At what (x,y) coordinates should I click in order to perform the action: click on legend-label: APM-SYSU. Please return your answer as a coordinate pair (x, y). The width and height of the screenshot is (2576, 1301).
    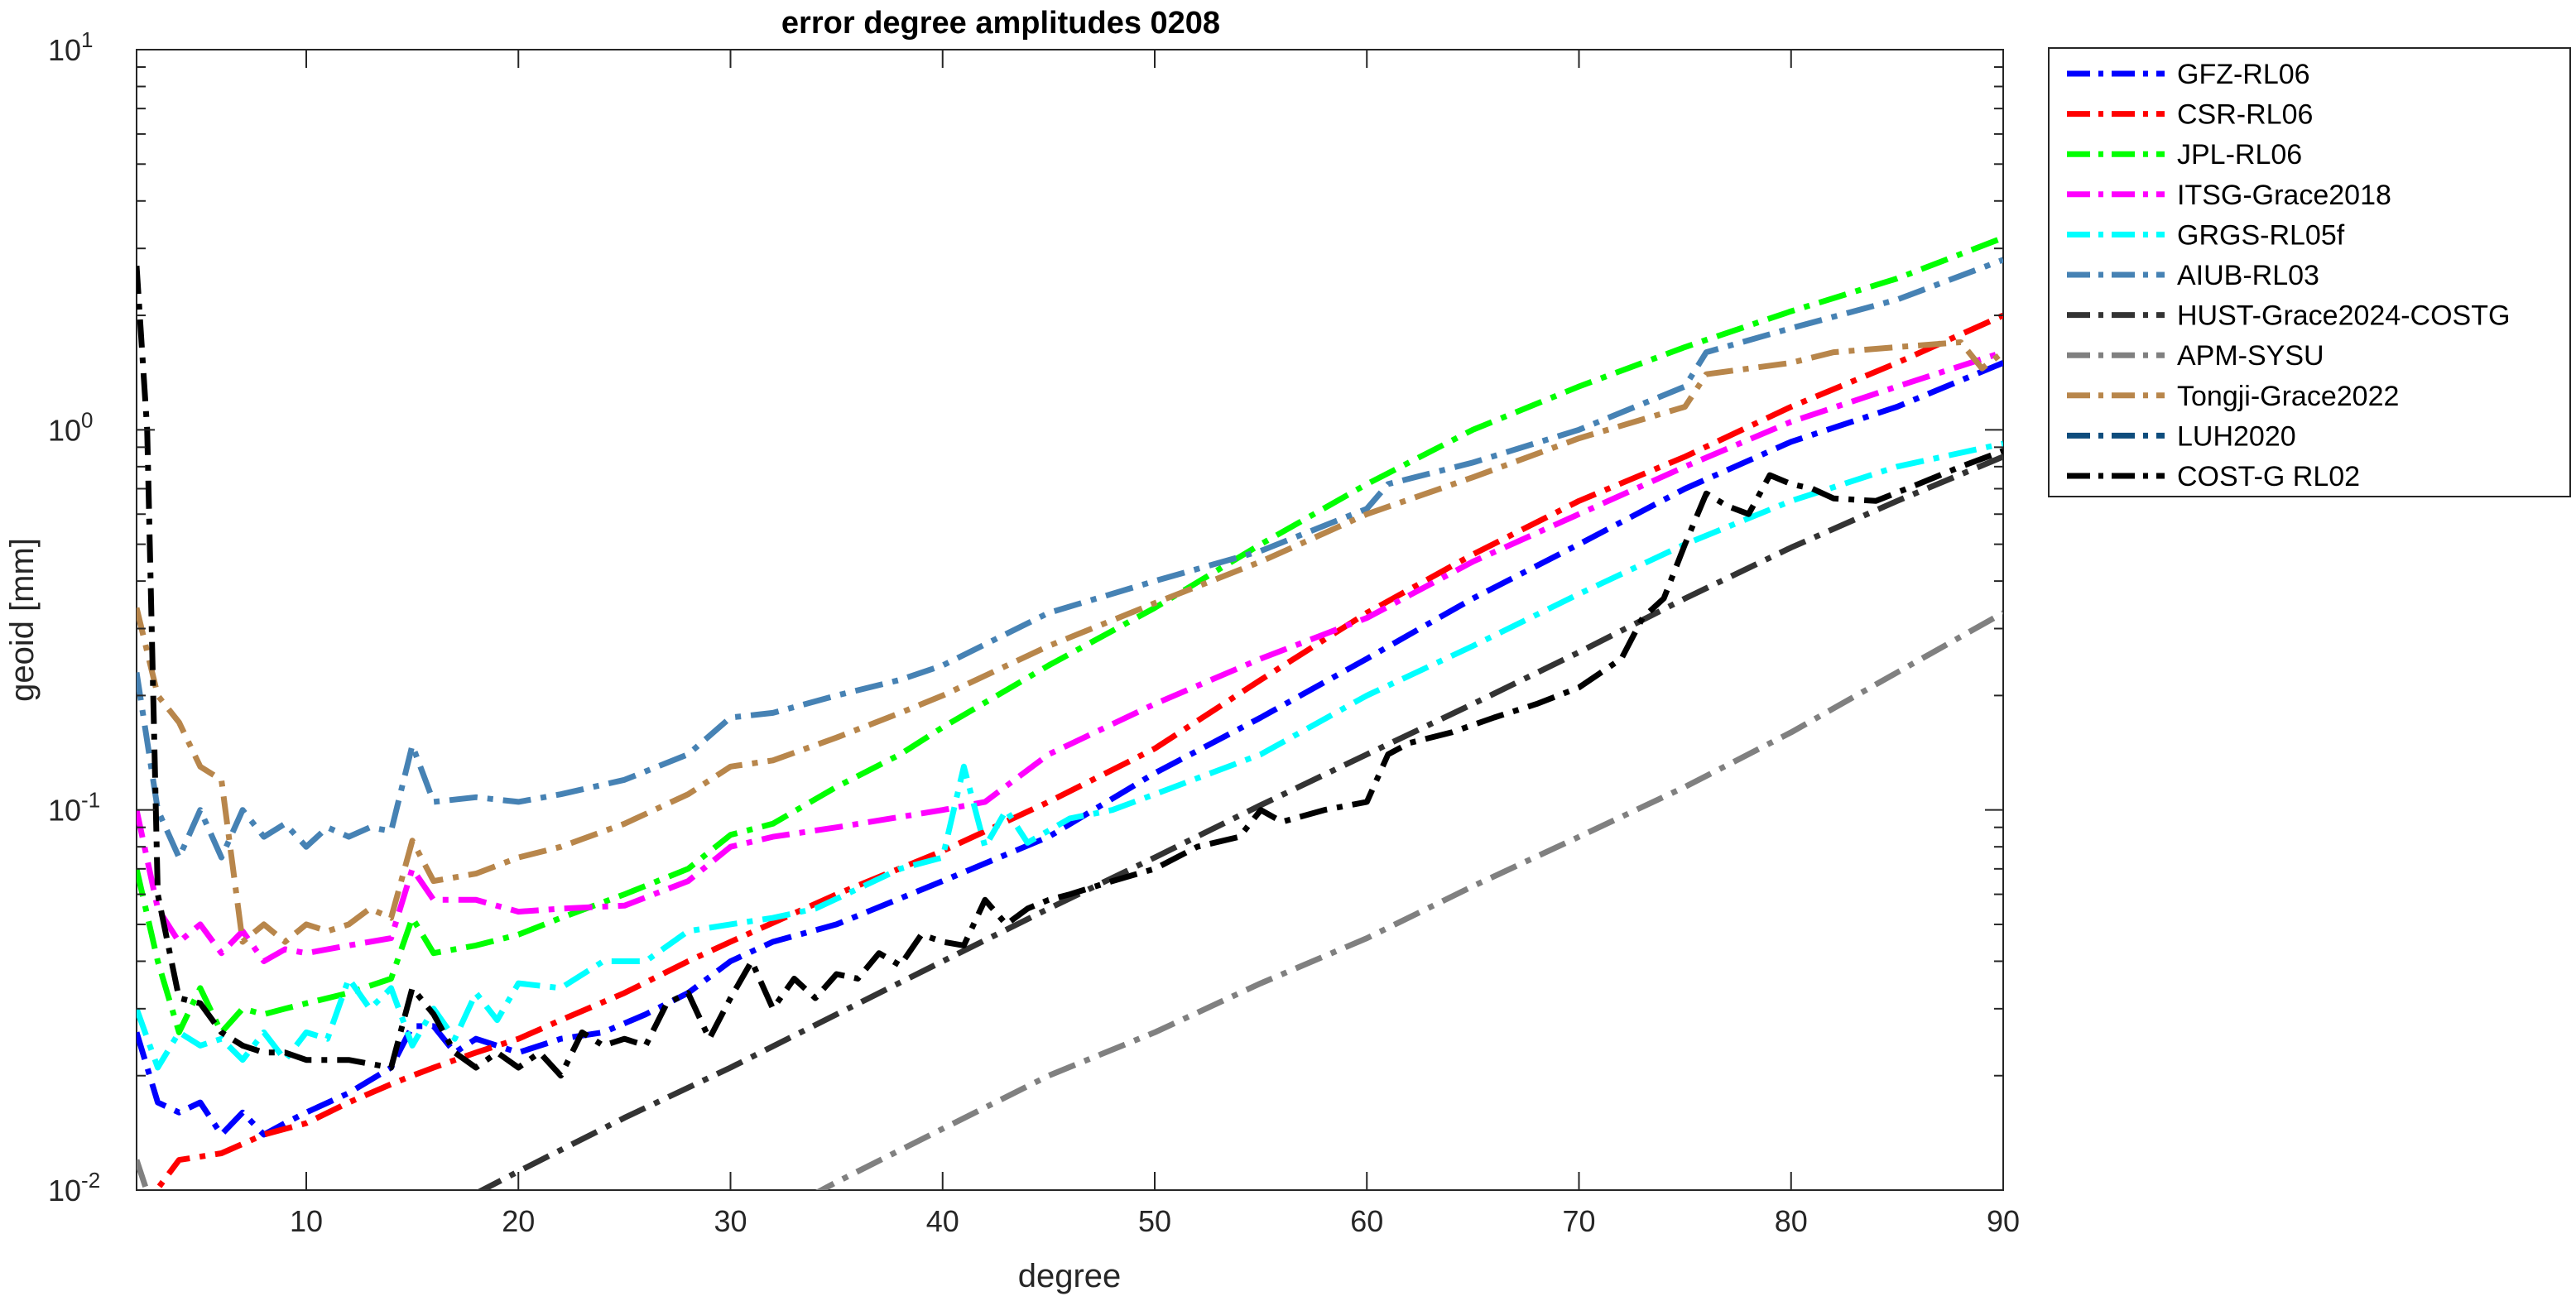
    Looking at the image, I should click on (2250, 356).